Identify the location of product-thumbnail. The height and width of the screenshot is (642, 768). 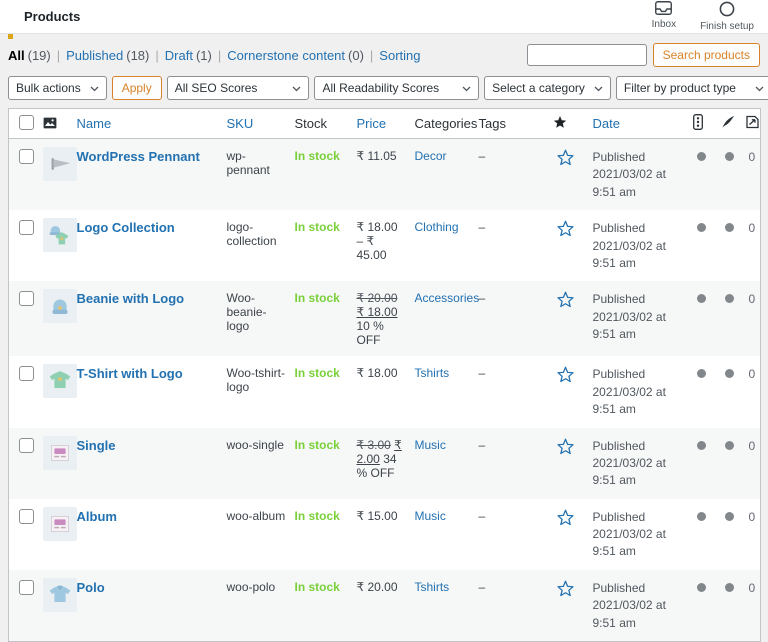
(59, 452).